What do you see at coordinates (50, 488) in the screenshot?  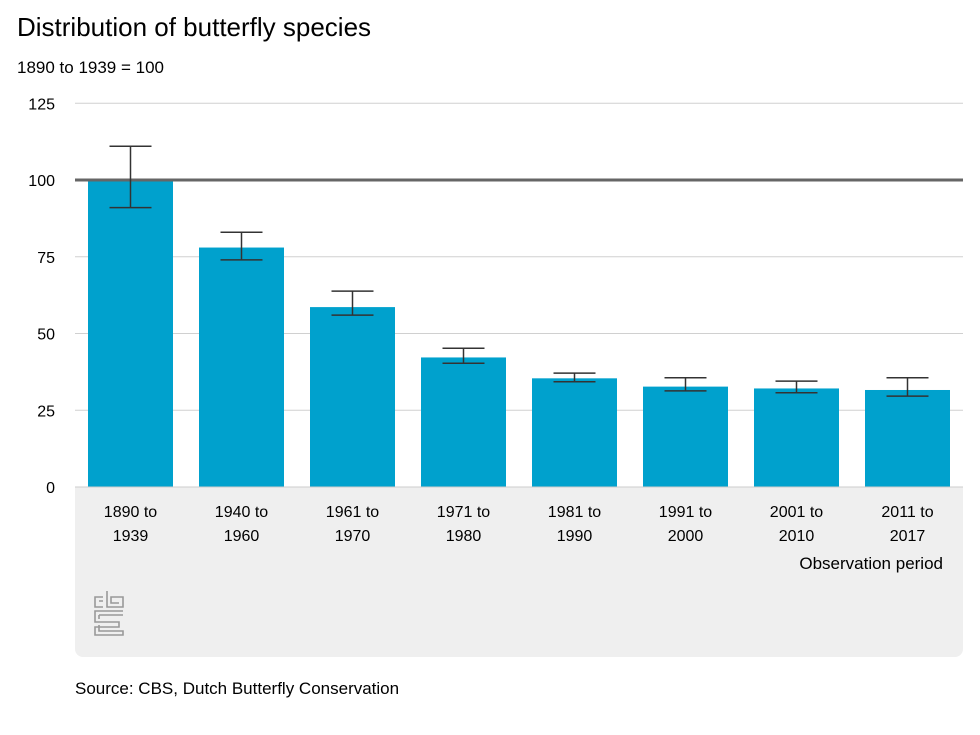 I see `y-tick-label: 0` at bounding box center [50, 488].